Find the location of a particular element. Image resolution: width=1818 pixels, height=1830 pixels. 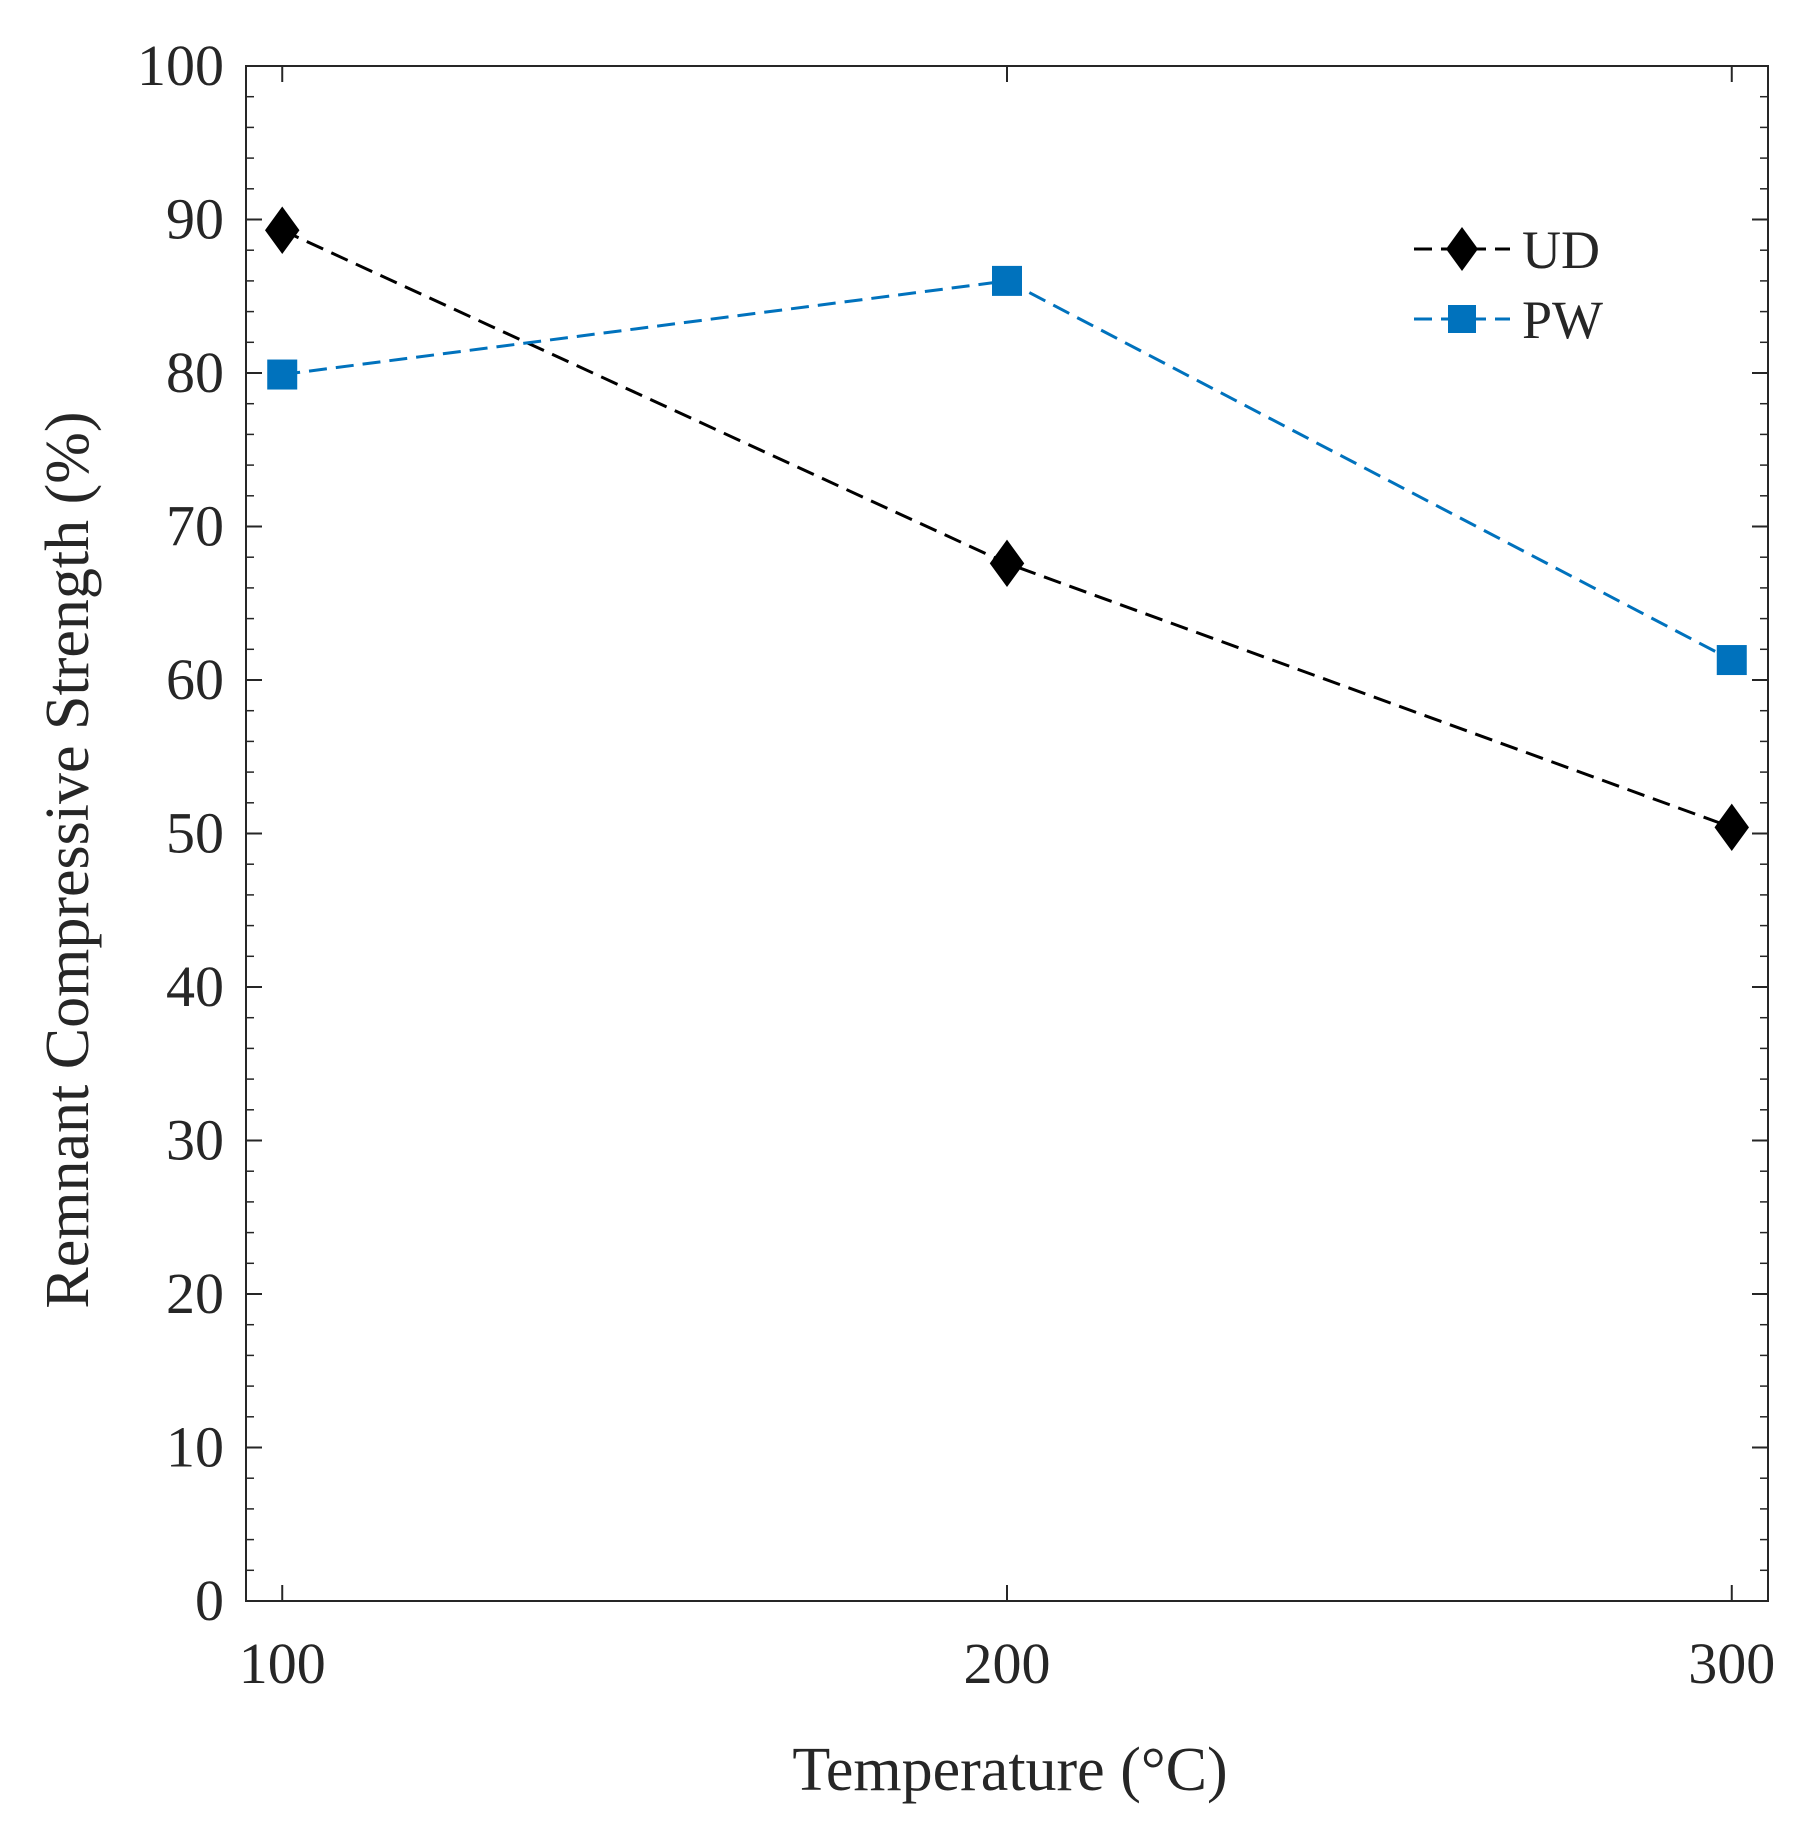

y-tick-label: 40 is located at coordinates (195, 986).